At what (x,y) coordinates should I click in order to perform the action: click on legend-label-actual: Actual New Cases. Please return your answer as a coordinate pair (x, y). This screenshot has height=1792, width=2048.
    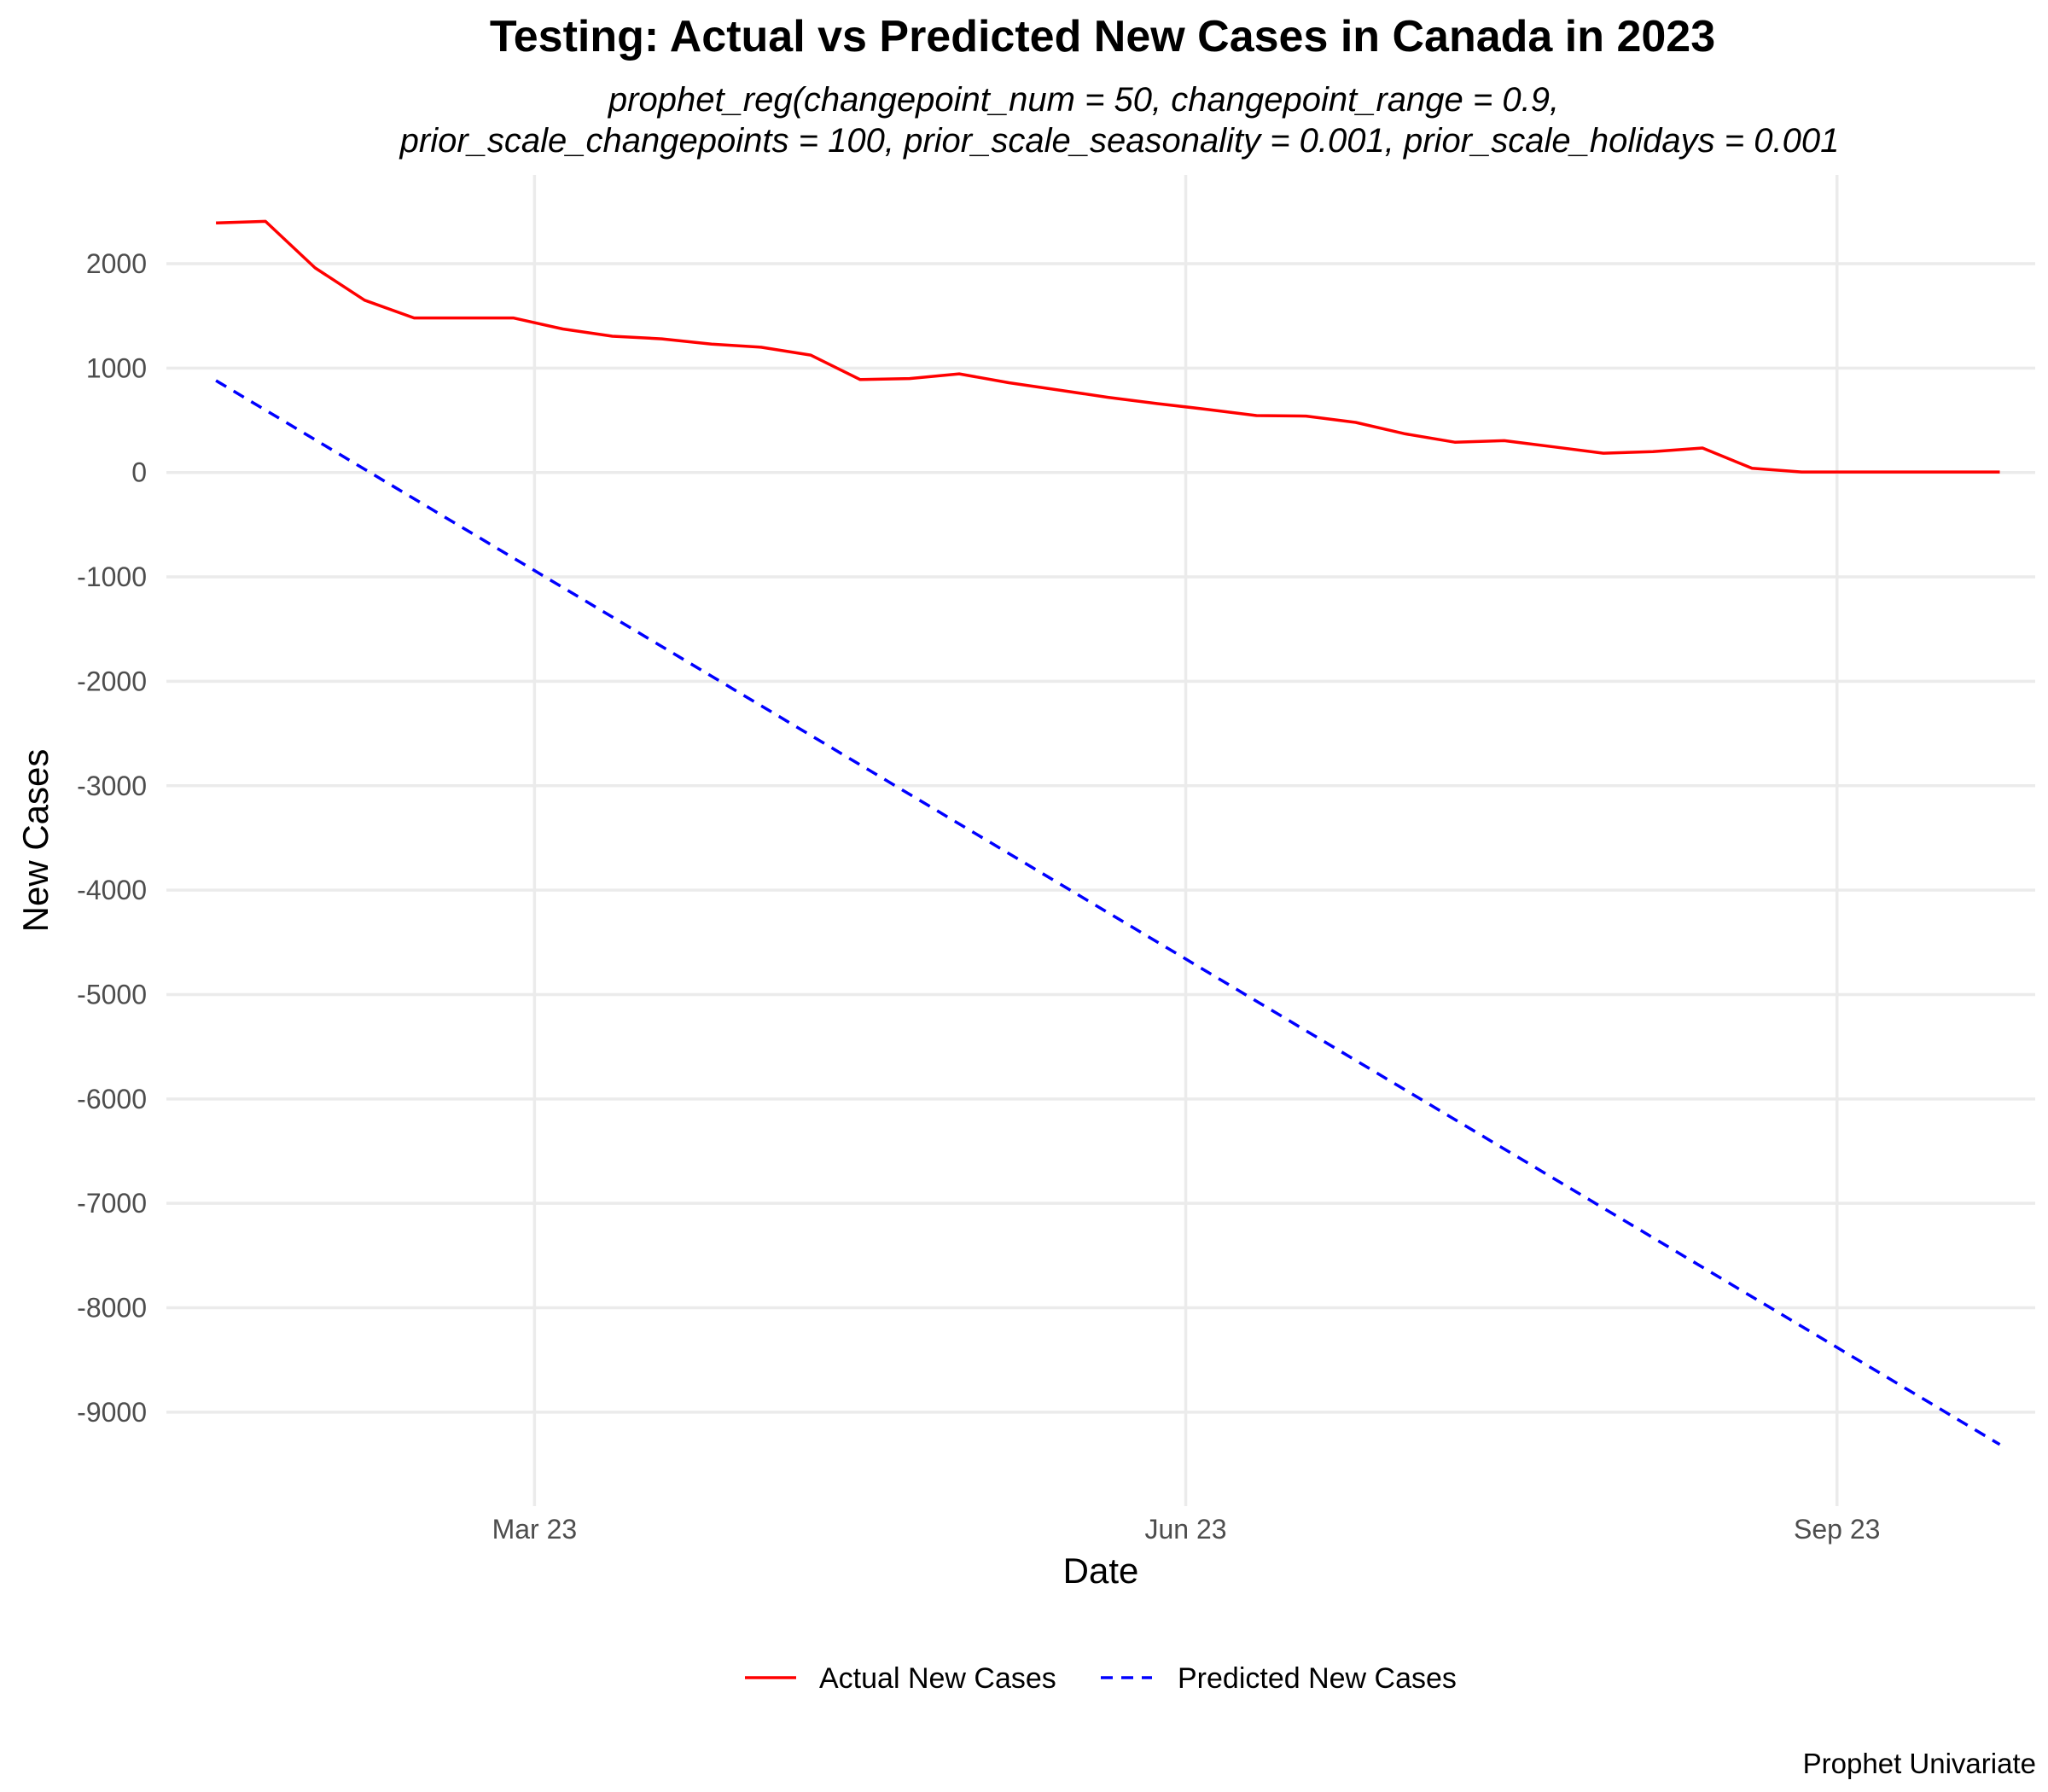
    Looking at the image, I should click on (938, 1678).